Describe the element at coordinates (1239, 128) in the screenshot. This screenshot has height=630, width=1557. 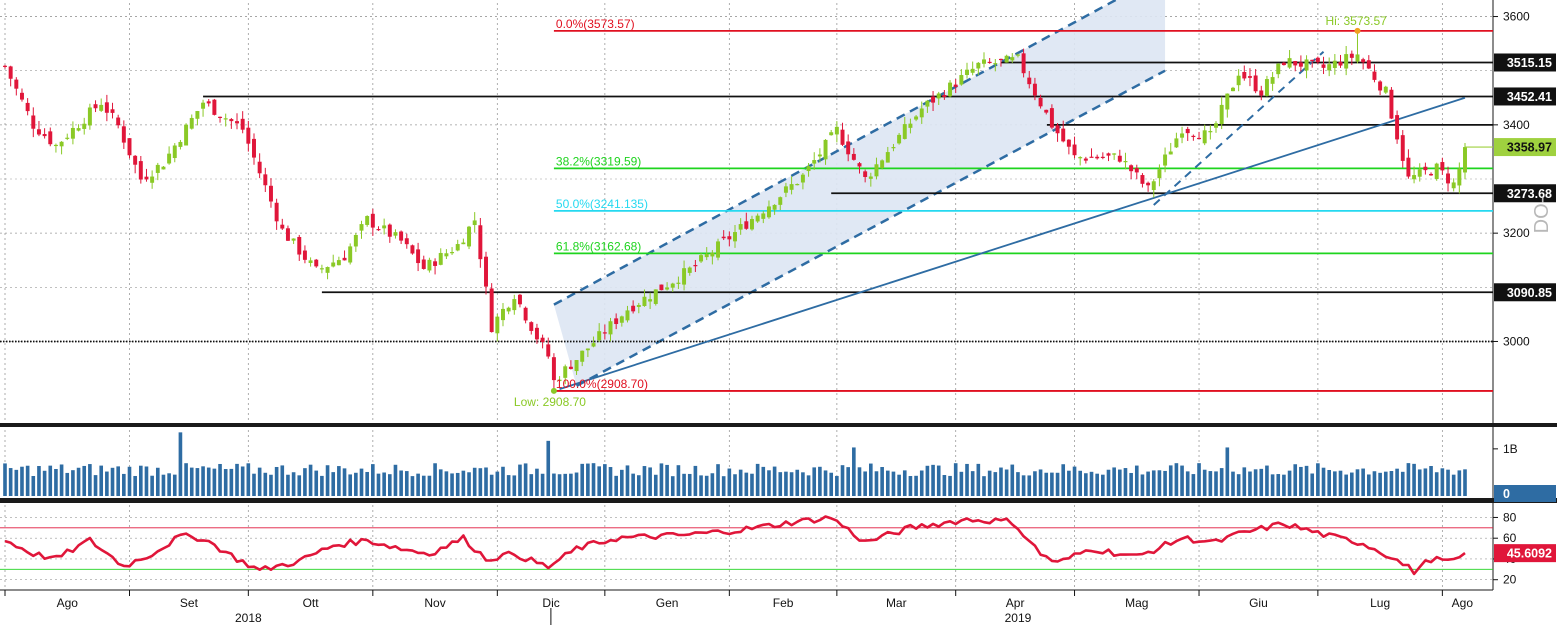
I see `trendline` at that location.